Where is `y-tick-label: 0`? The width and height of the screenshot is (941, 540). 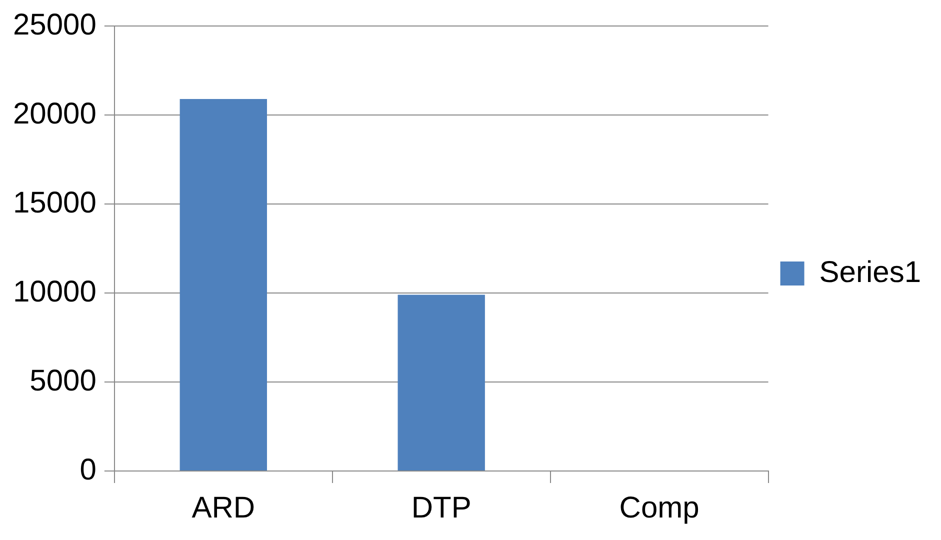
y-tick-label: 0 is located at coordinates (88, 469).